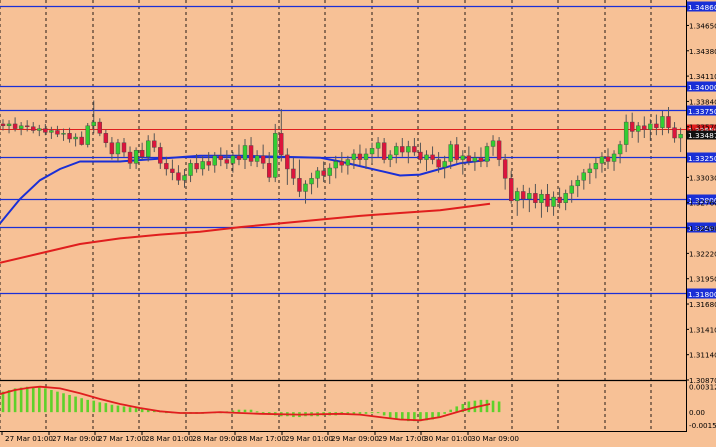 The height and width of the screenshot is (447, 716). I want to click on level-label: 1.31800, so click(702, 294).